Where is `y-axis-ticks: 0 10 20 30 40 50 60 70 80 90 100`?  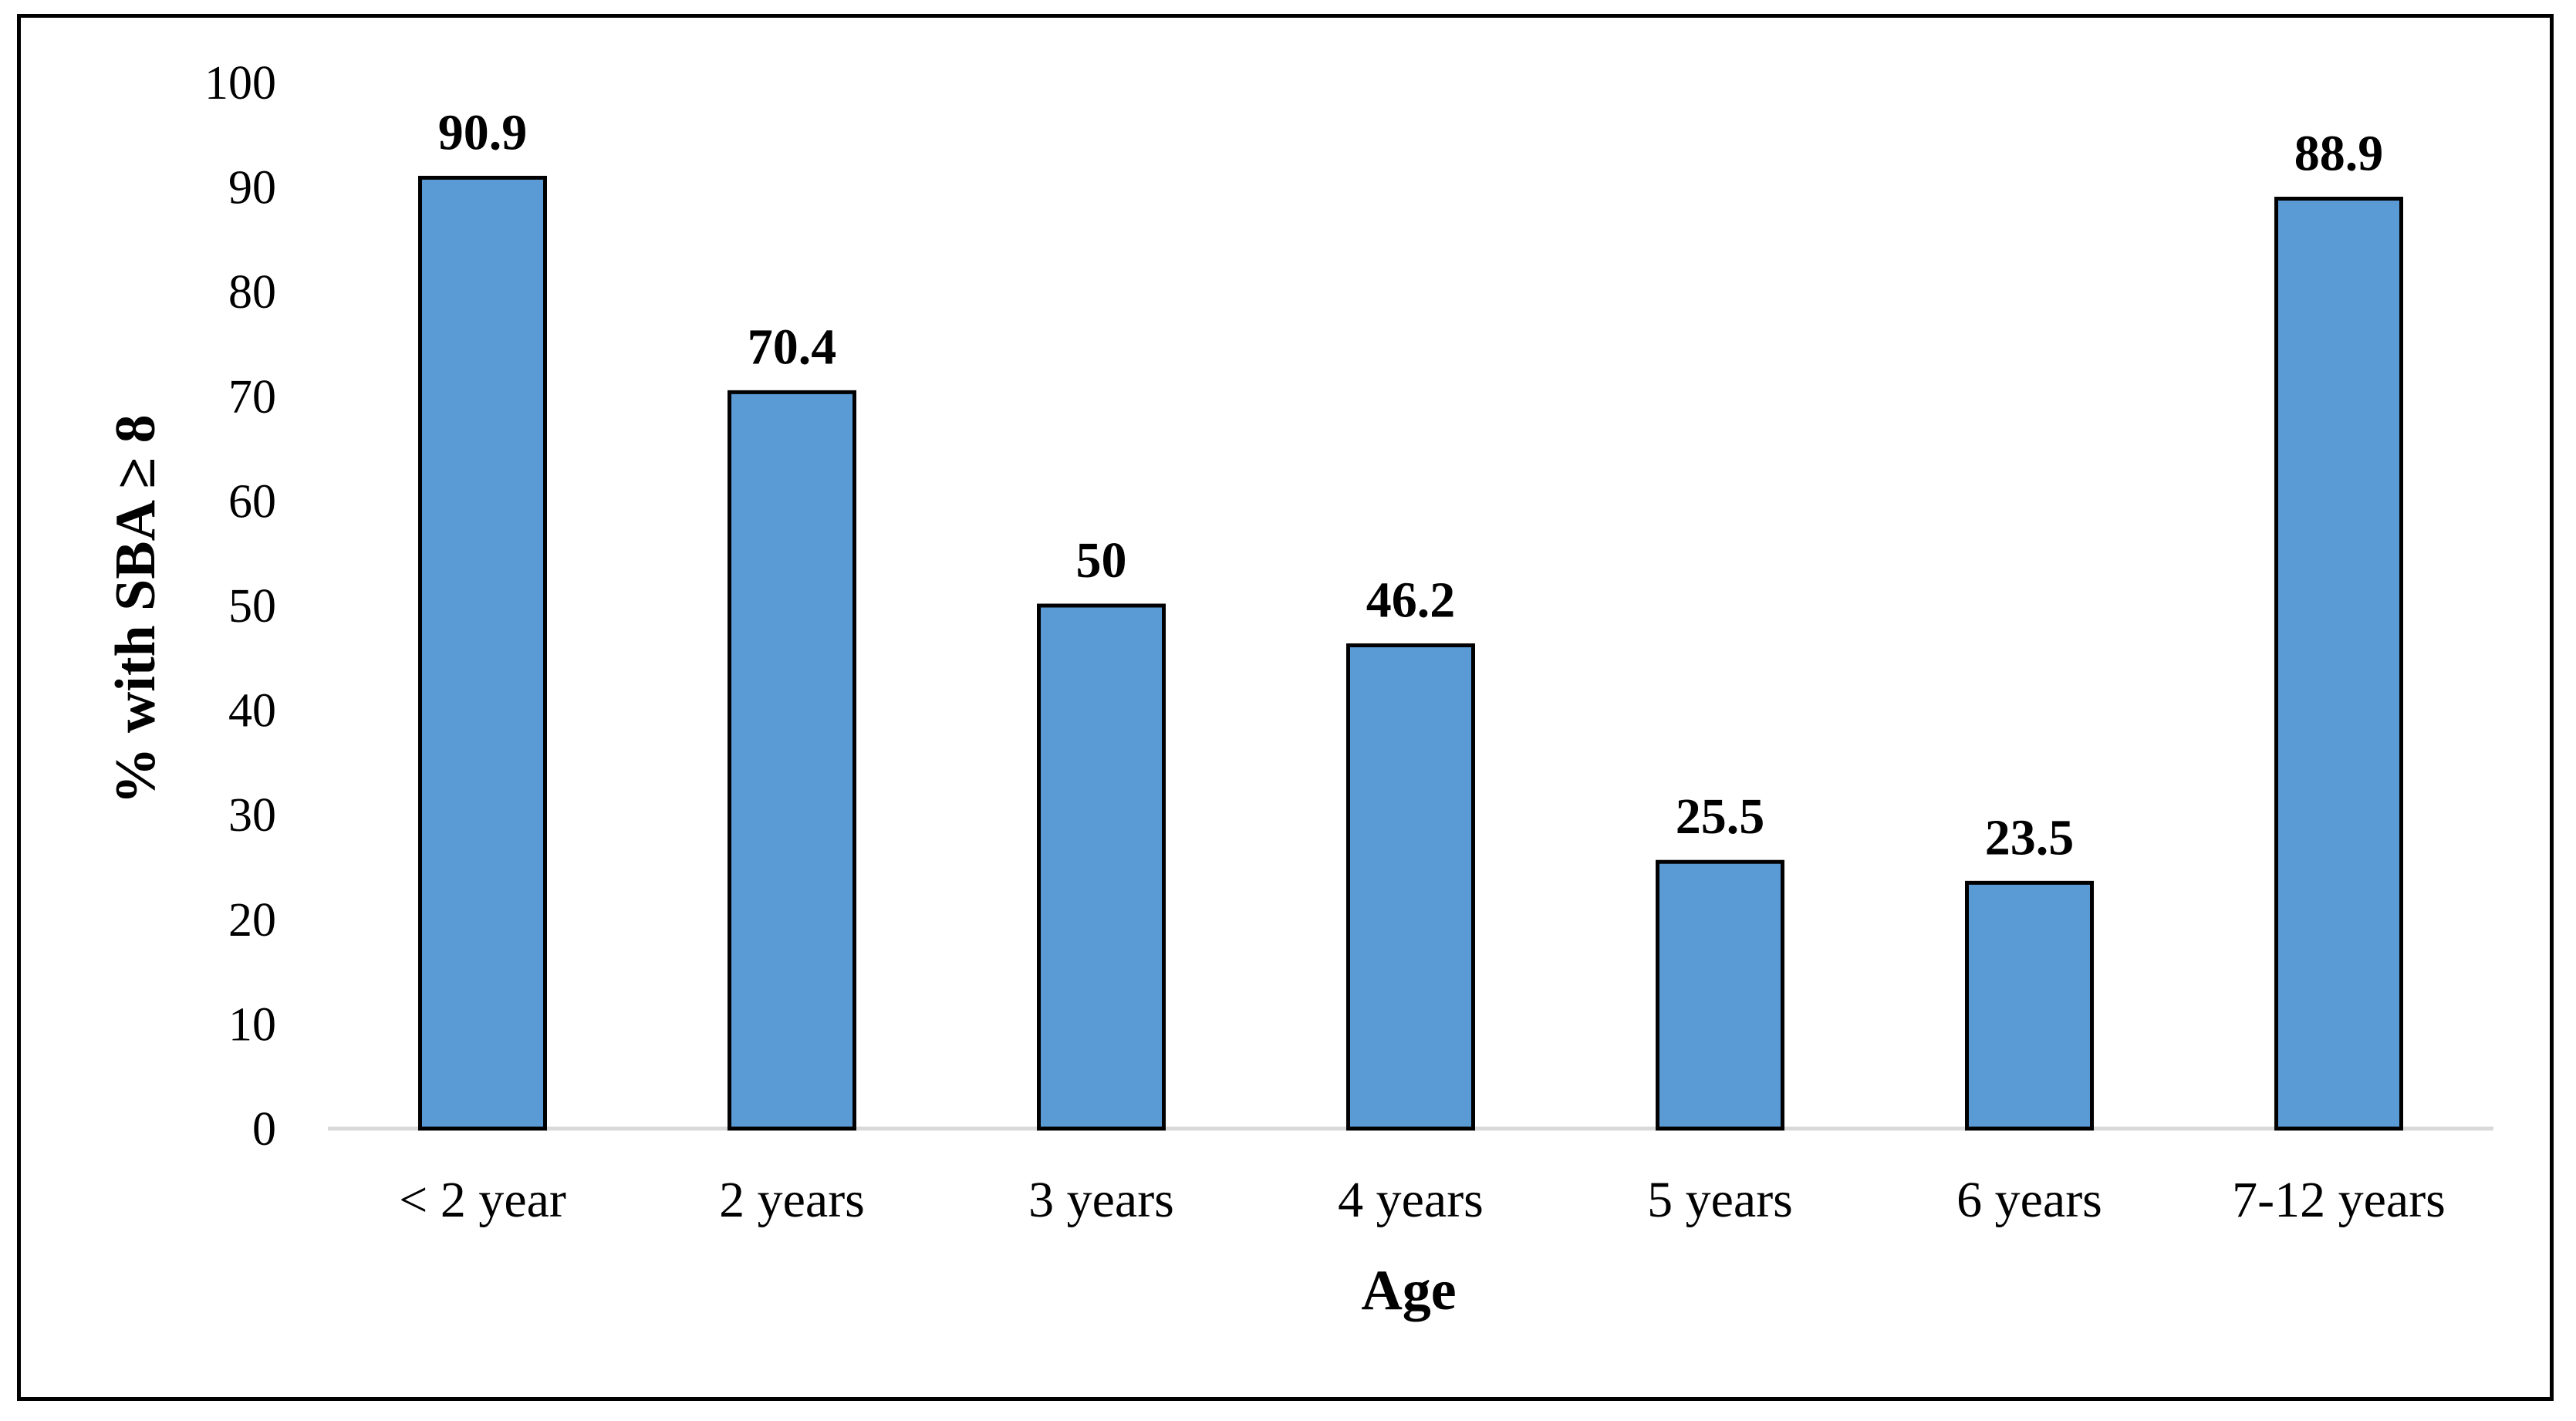 y-axis-ticks: 0 10 20 30 40 50 60 70 80 90 100 is located at coordinates (240, 606).